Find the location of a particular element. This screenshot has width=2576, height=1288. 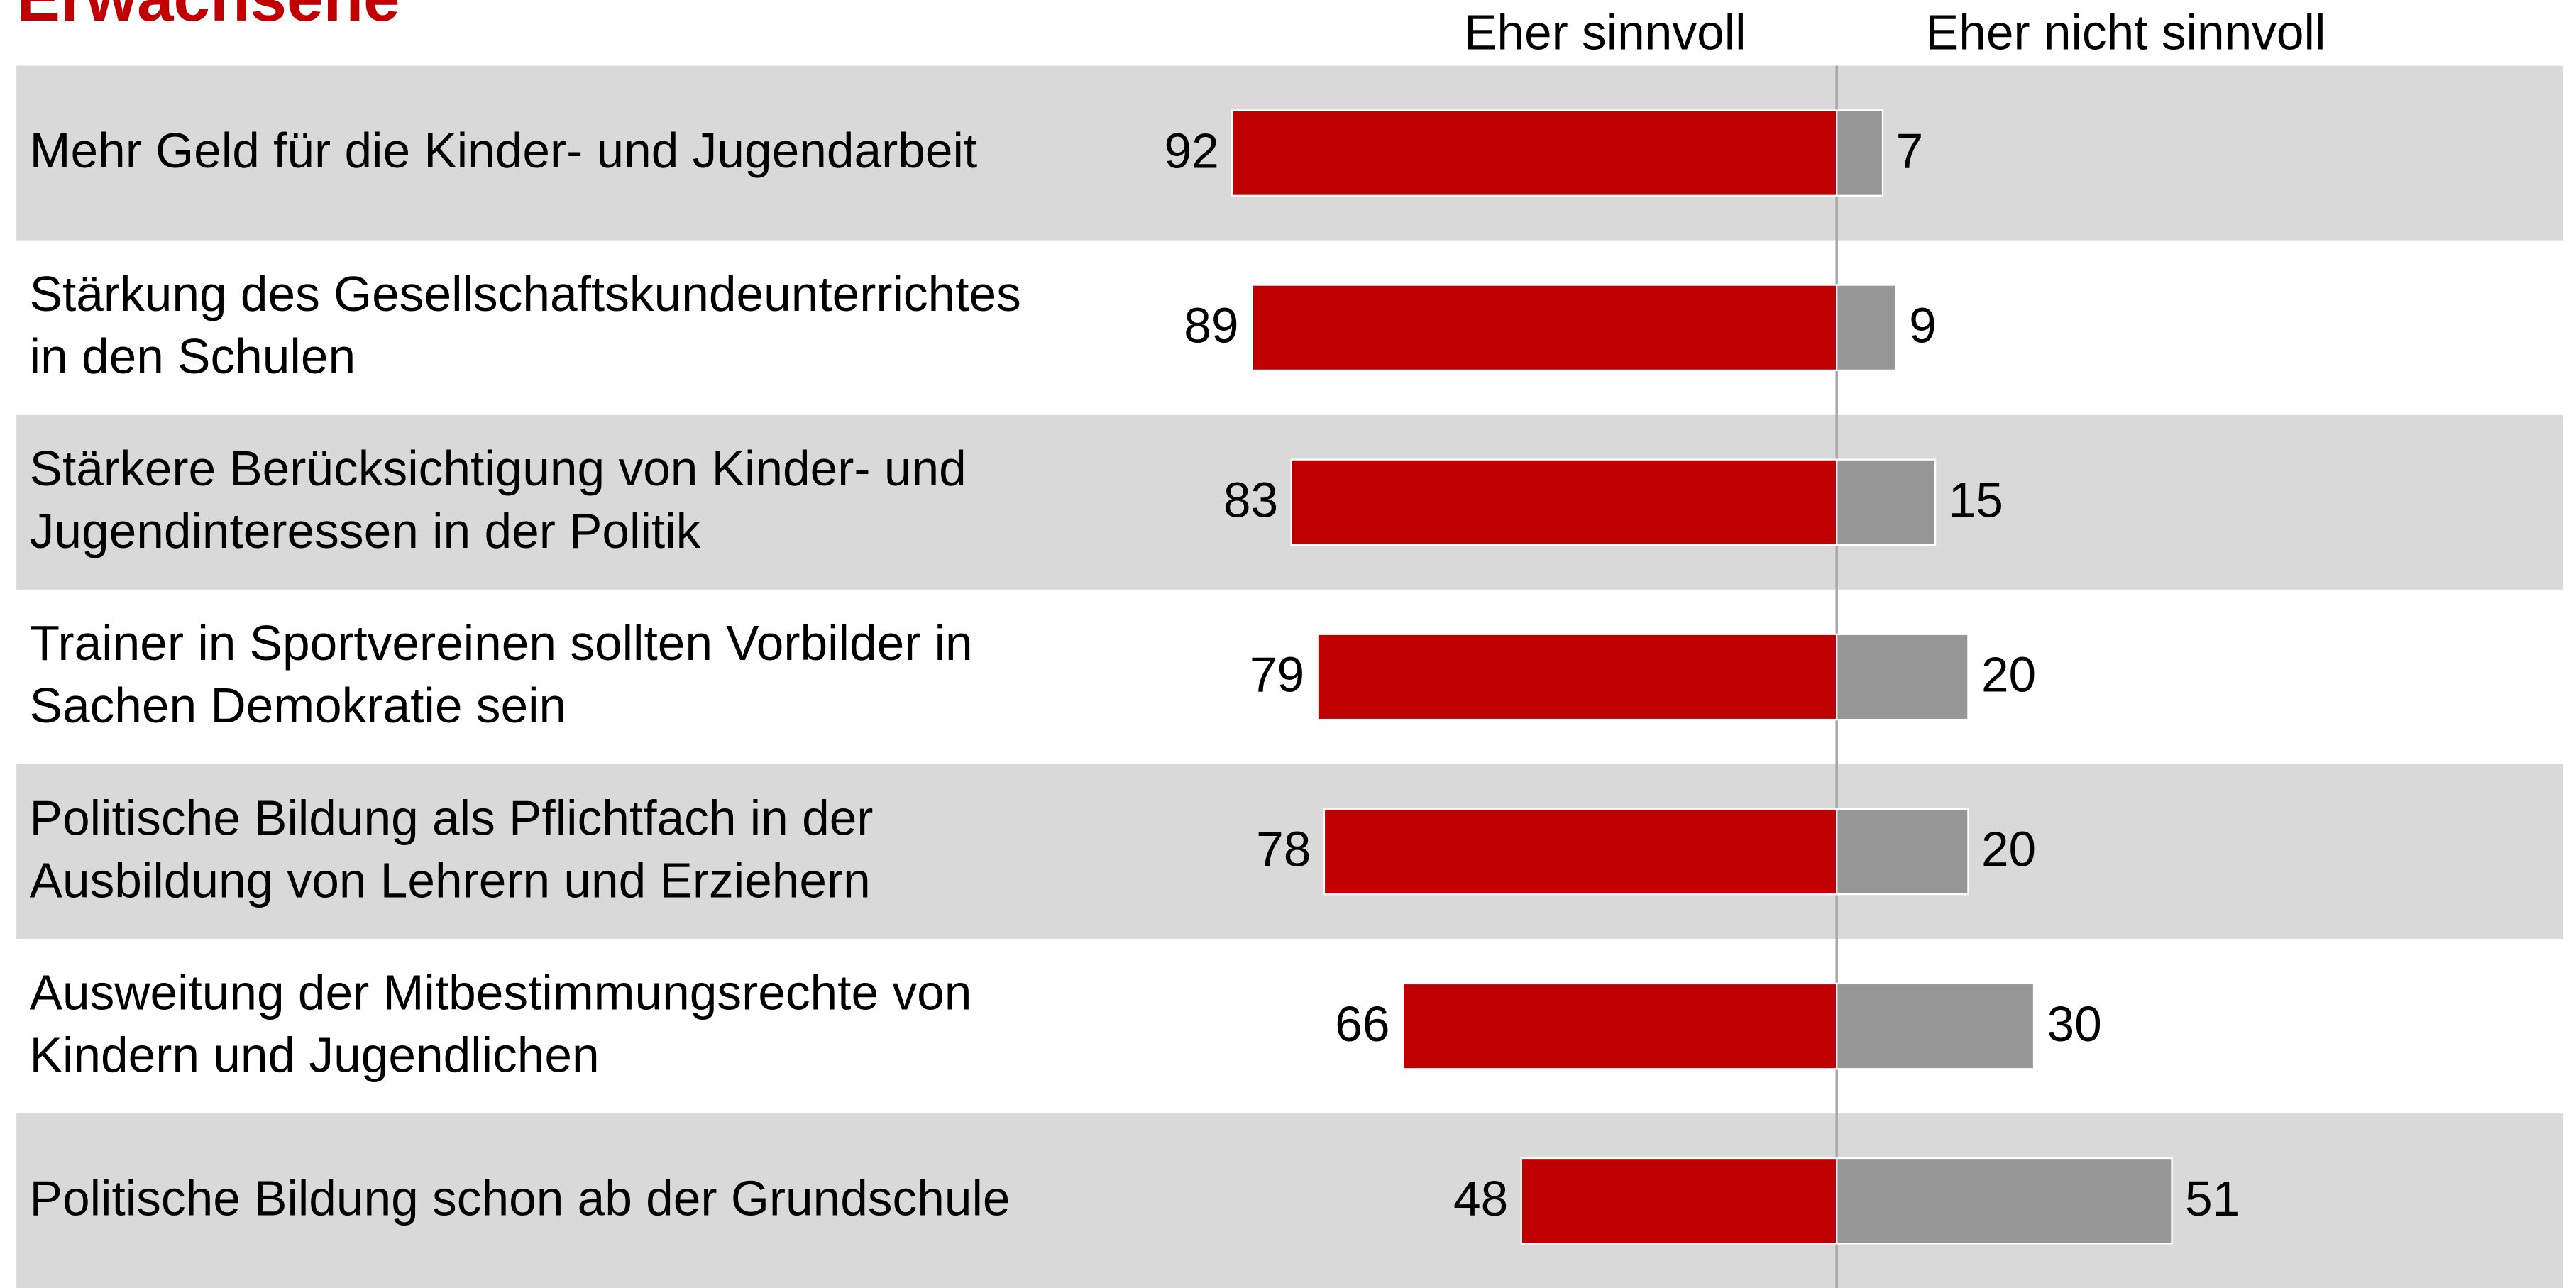

value-label: 92 is located at coordinates (1192, 150).